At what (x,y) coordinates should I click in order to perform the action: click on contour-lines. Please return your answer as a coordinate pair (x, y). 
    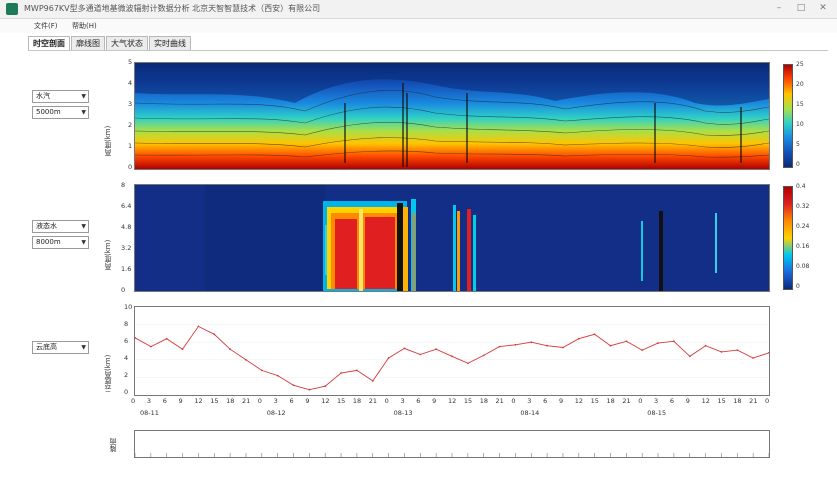
    Looking at the image, I should click on (452, 124).